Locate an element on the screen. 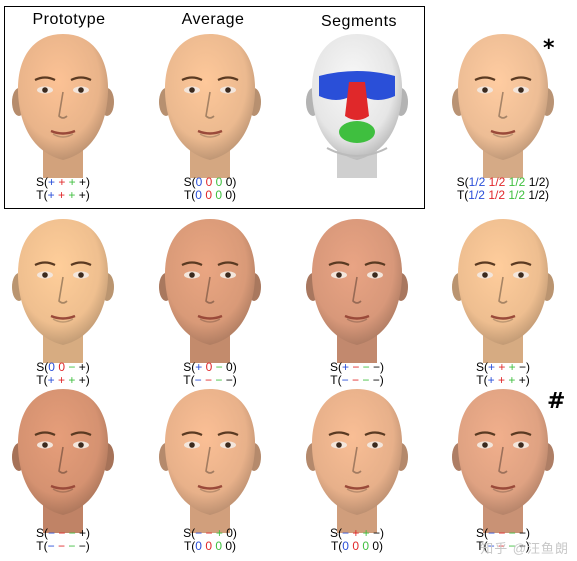 This screenshot has width=577, height=561. shape-coefficients: S(− − − +) is located at coordinates (63, 533).